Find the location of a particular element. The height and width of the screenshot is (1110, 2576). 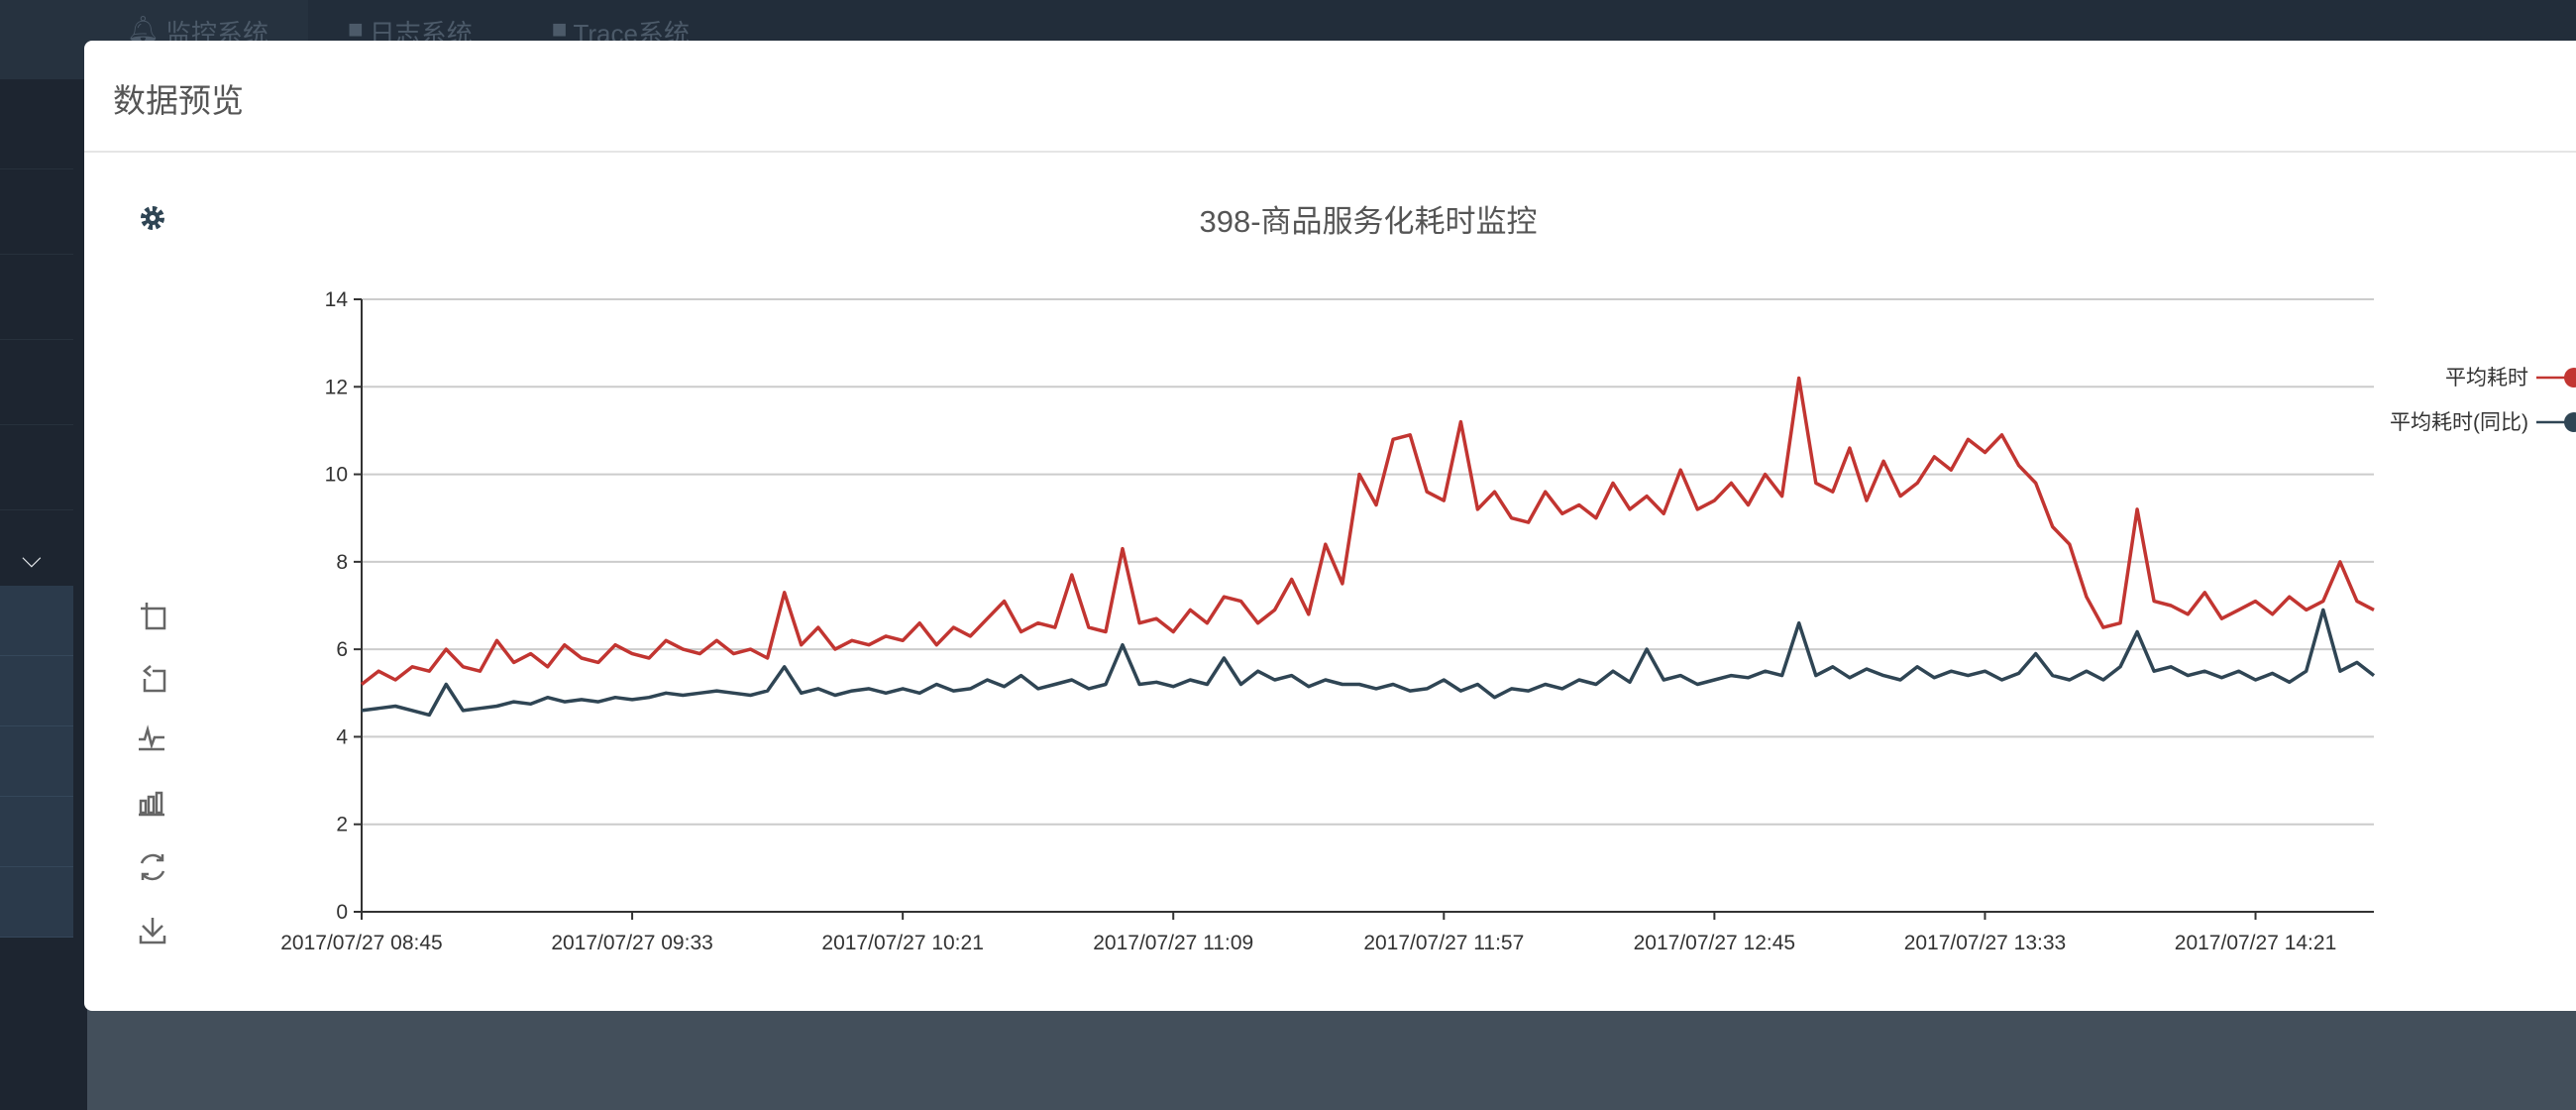

bar-chart-icon is located at coordinates (151, 804).